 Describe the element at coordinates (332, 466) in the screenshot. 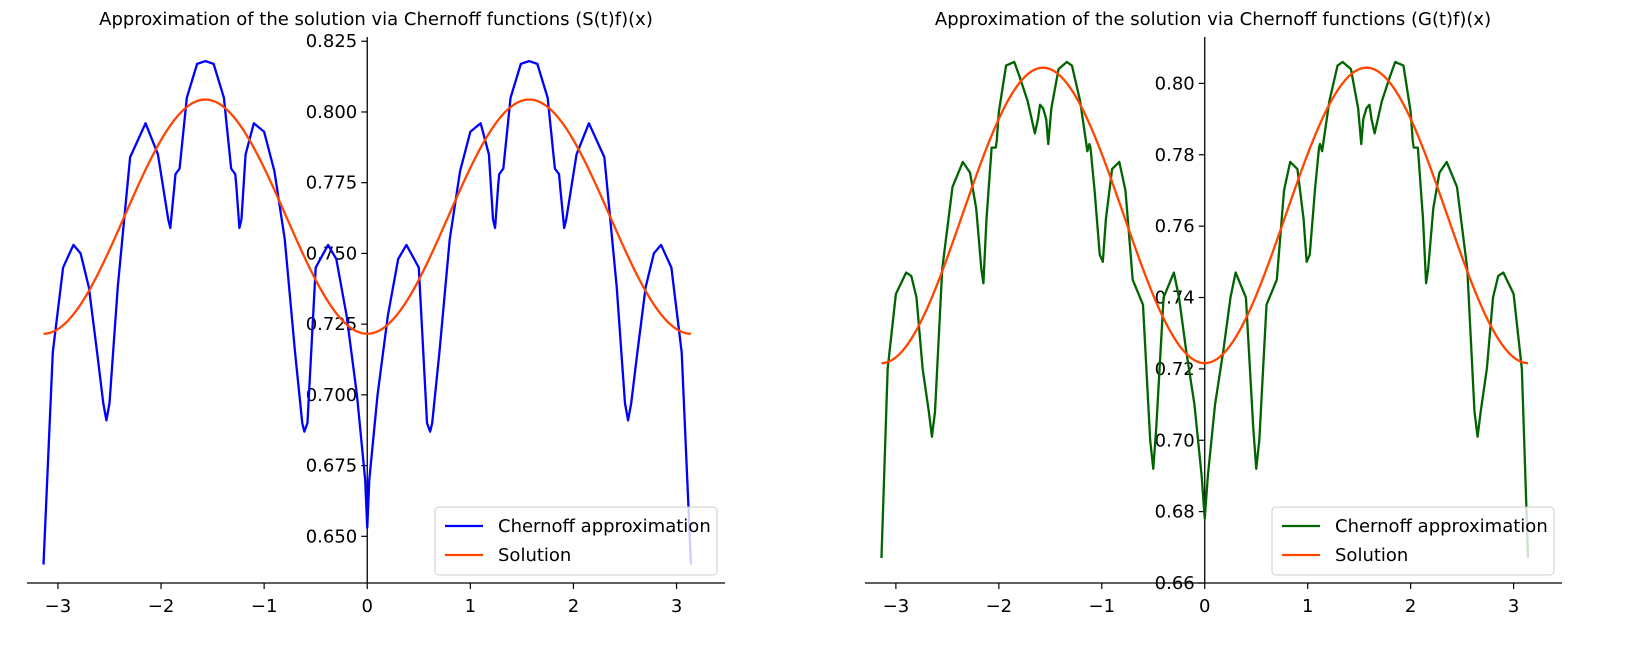

I see `y-tick-label: 0.675` at that location.